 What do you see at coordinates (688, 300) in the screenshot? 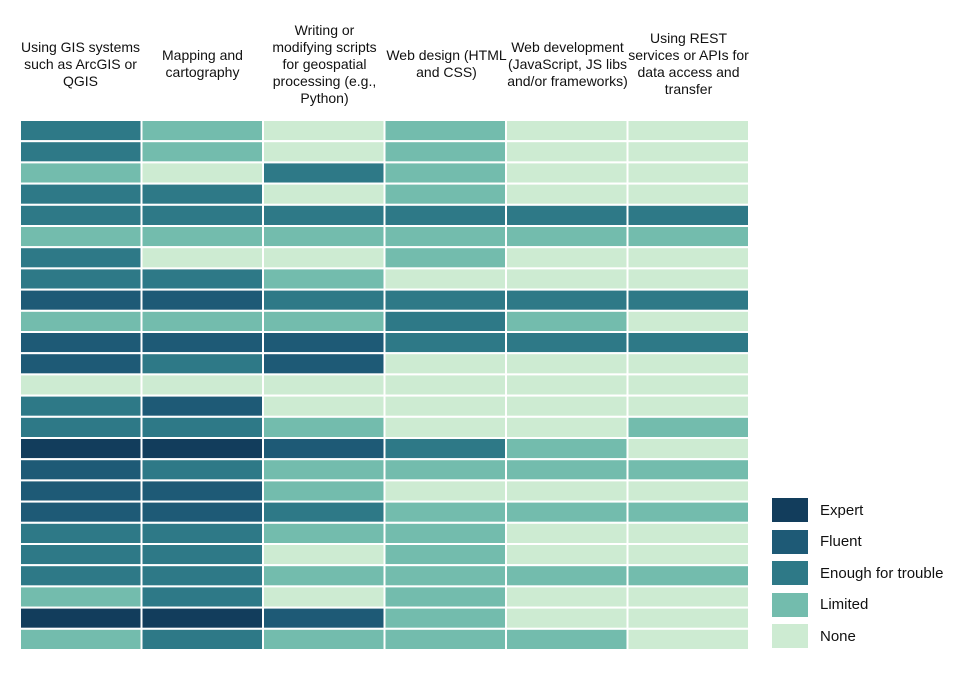
I see `heatmap-cell-r9-c6-enough-for-trouble` at bounding box center [688, 300].